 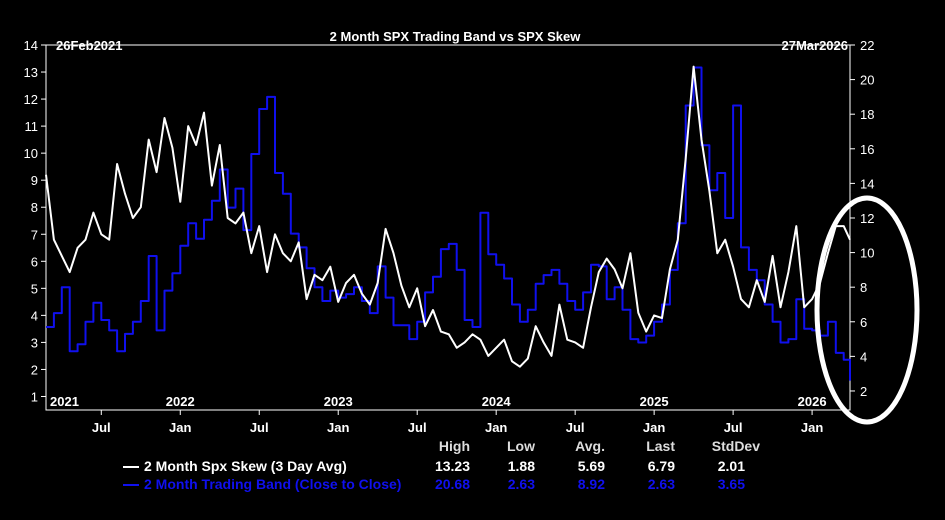 What do you see at coordinates (34, 342) in the screenshot?
I see `left-tick-label: 3` at bounding box center [34, 342].